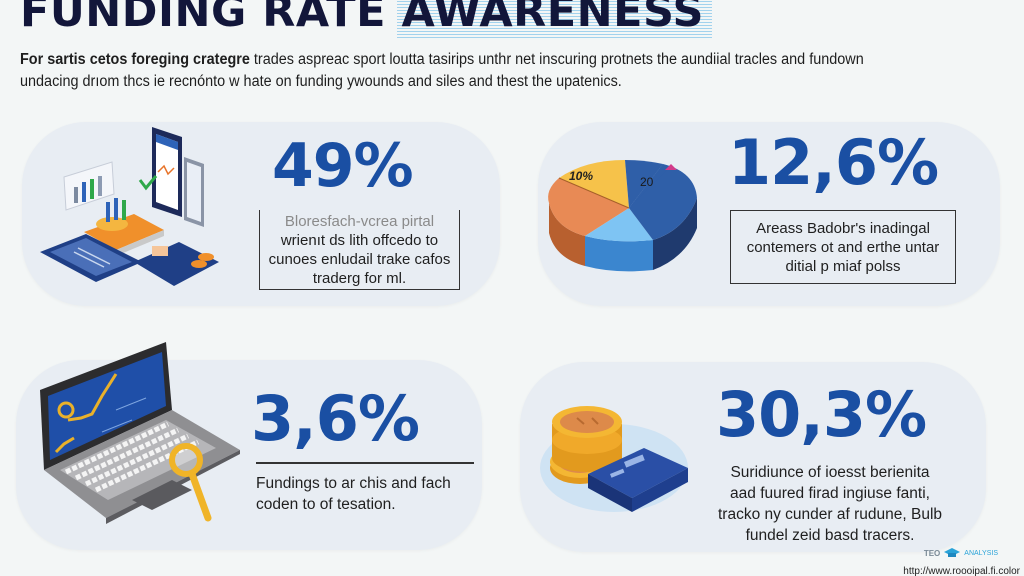 This screenshot has height=576, width=1024. What do you see at coordinates (981, 553) in the screenshot?
I see `logo-text-right: ANALYSIS` at bounding box center [981, 553].